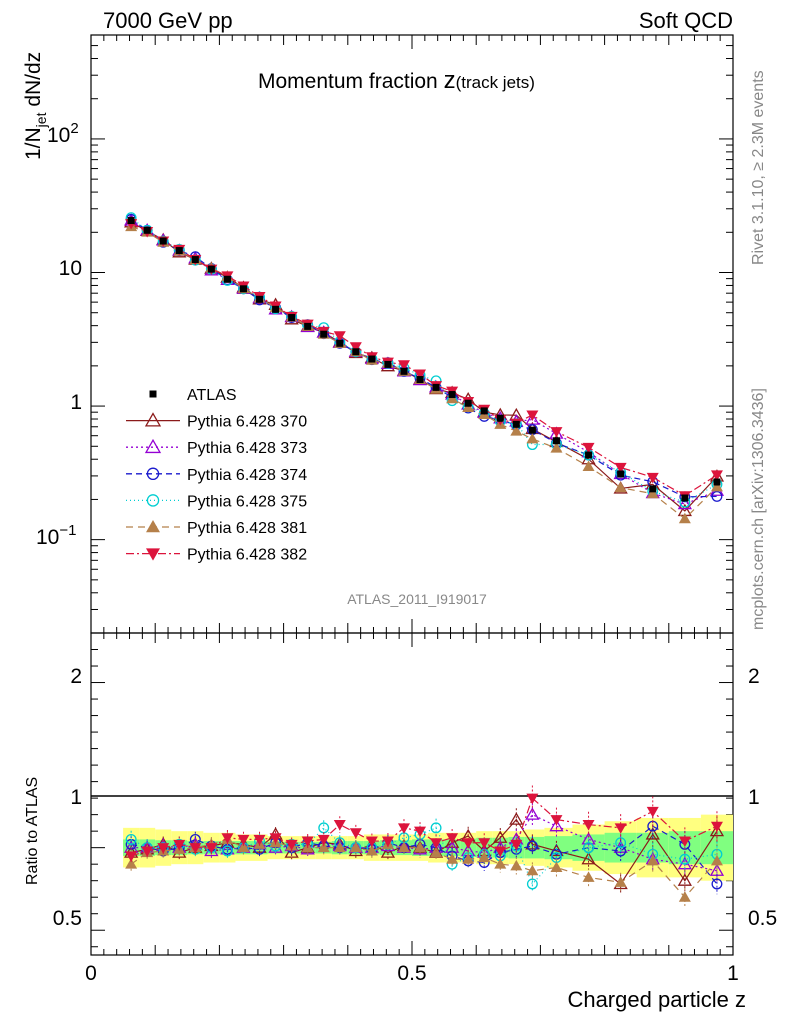 The height and width of the screenshot is (1024, 786). Describe the element at coordinates (247, 422) in the screenshot. I see `legend-label-pythia-6-428-370: Pythia 6.428 370` at that location.